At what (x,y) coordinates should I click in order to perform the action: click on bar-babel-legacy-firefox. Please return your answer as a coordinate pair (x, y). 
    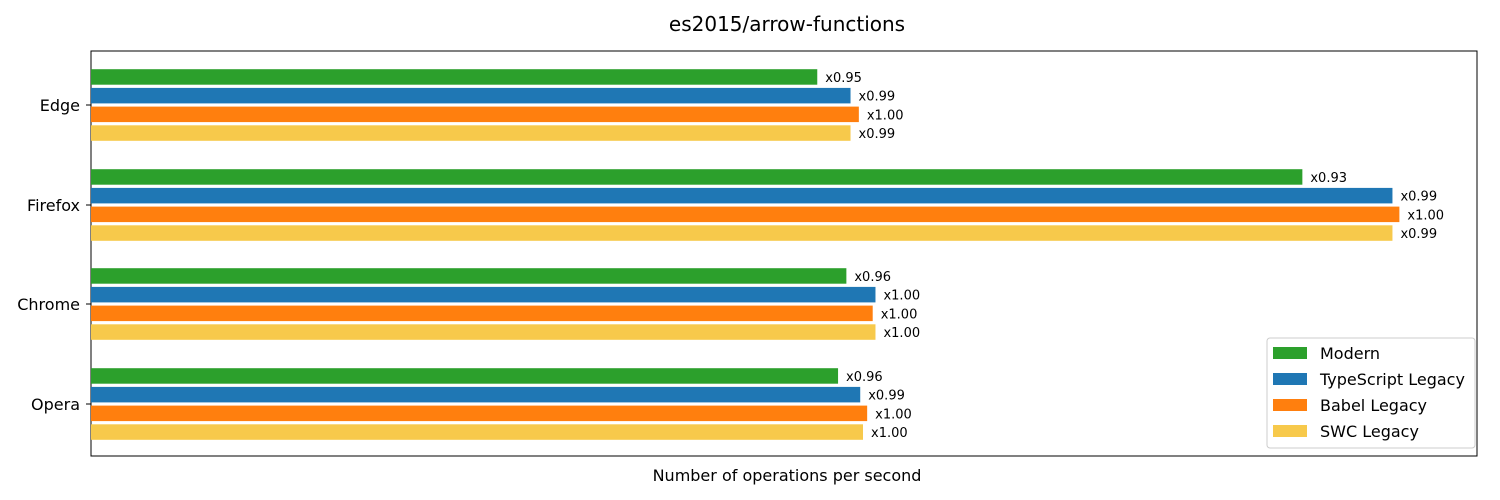
    Looking at the image, I should click on (745, 214).